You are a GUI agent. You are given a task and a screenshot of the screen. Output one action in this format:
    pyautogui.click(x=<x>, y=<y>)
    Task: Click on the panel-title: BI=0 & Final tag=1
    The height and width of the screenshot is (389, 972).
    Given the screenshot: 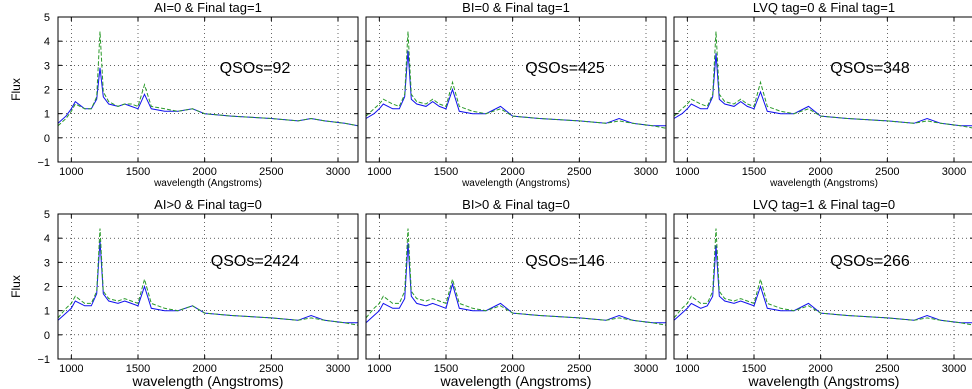 What is the action you would take?
    pyautogui.click(x=516, y=7)
    